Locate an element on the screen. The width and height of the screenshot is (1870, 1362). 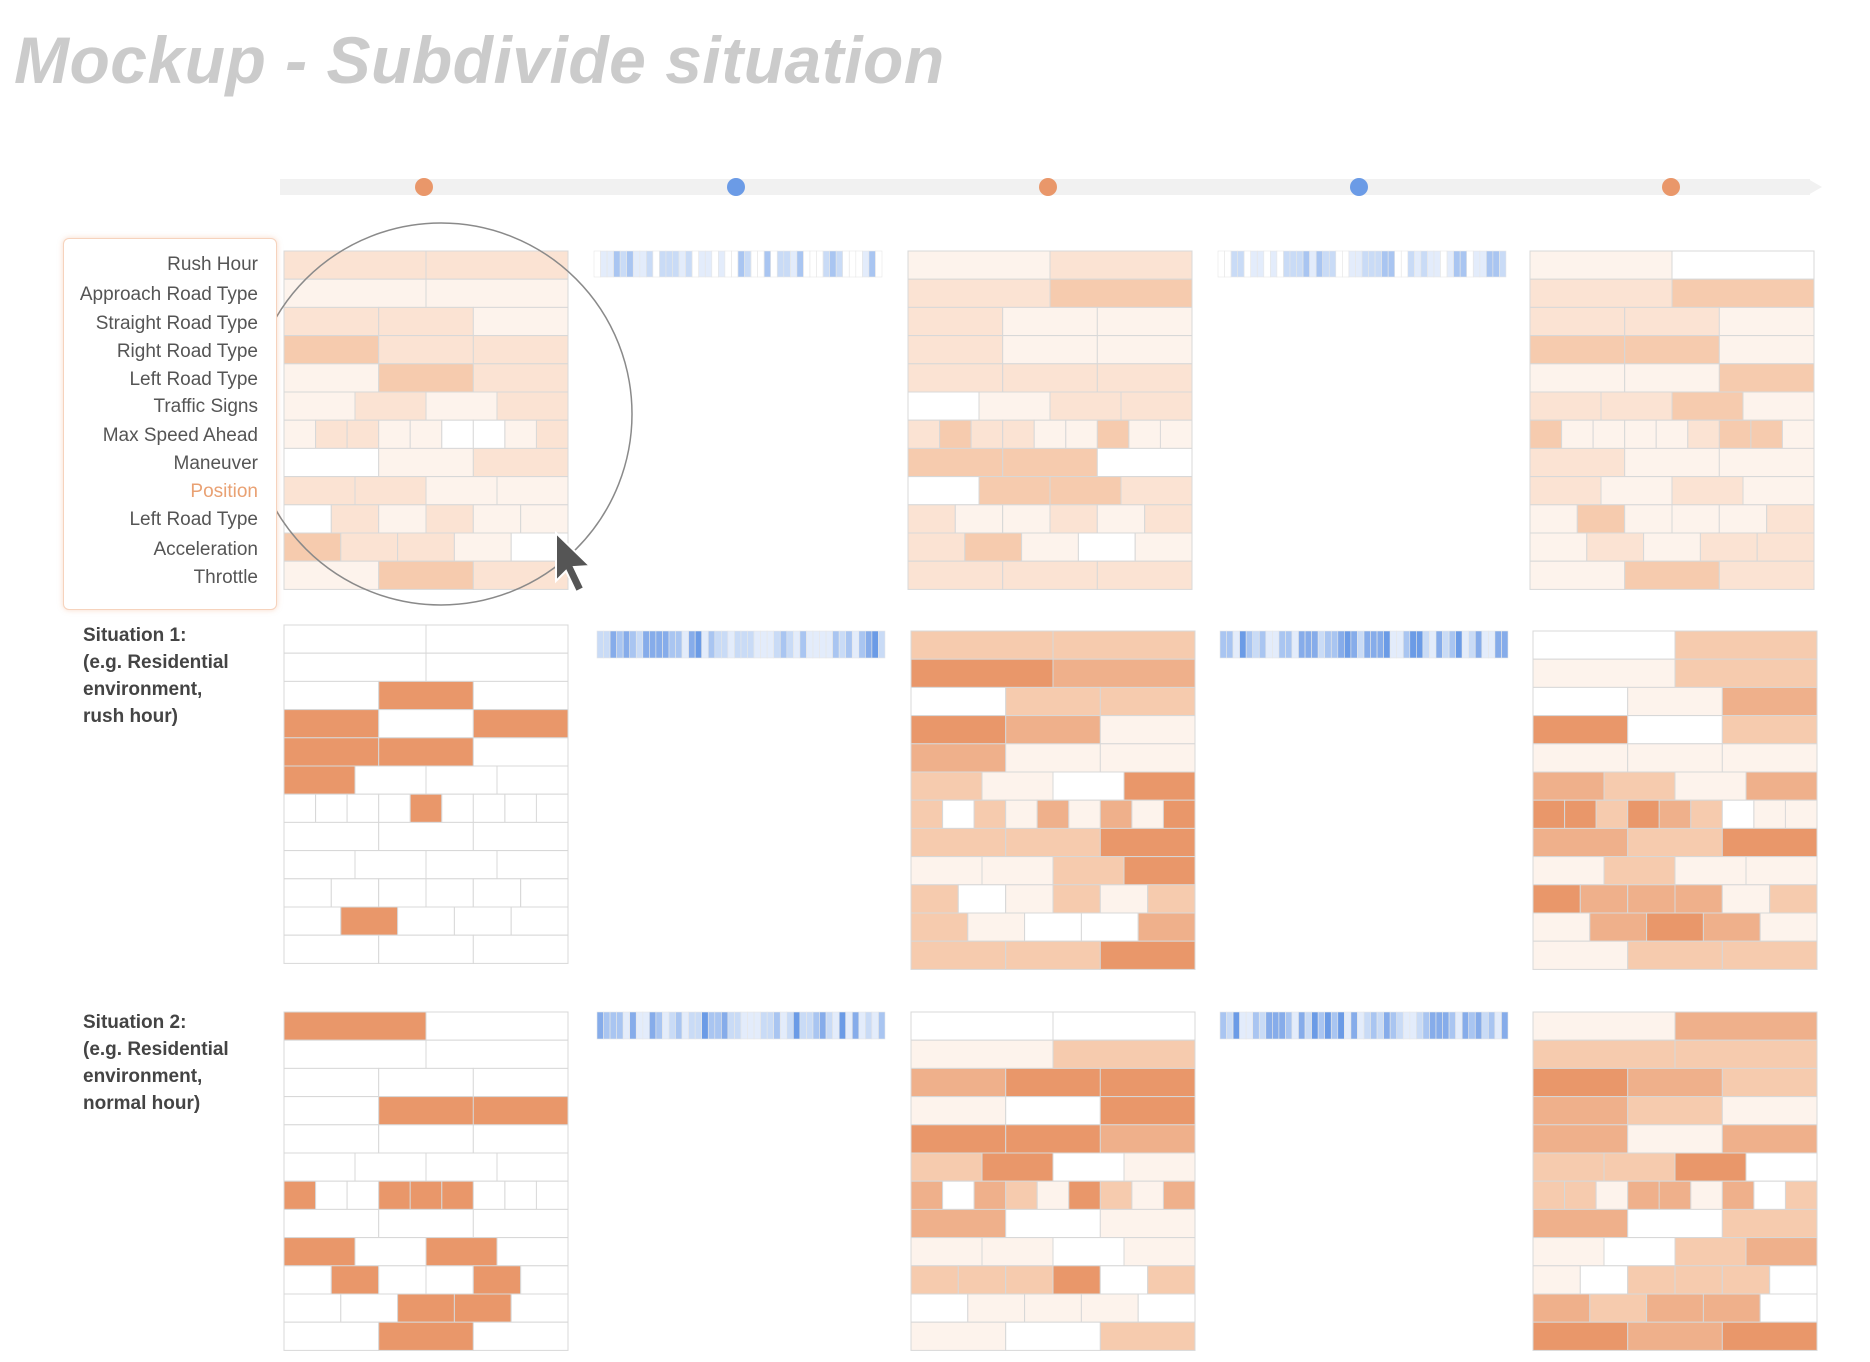
feature-label: Straight Road Type is located at coordinates (176, 323).